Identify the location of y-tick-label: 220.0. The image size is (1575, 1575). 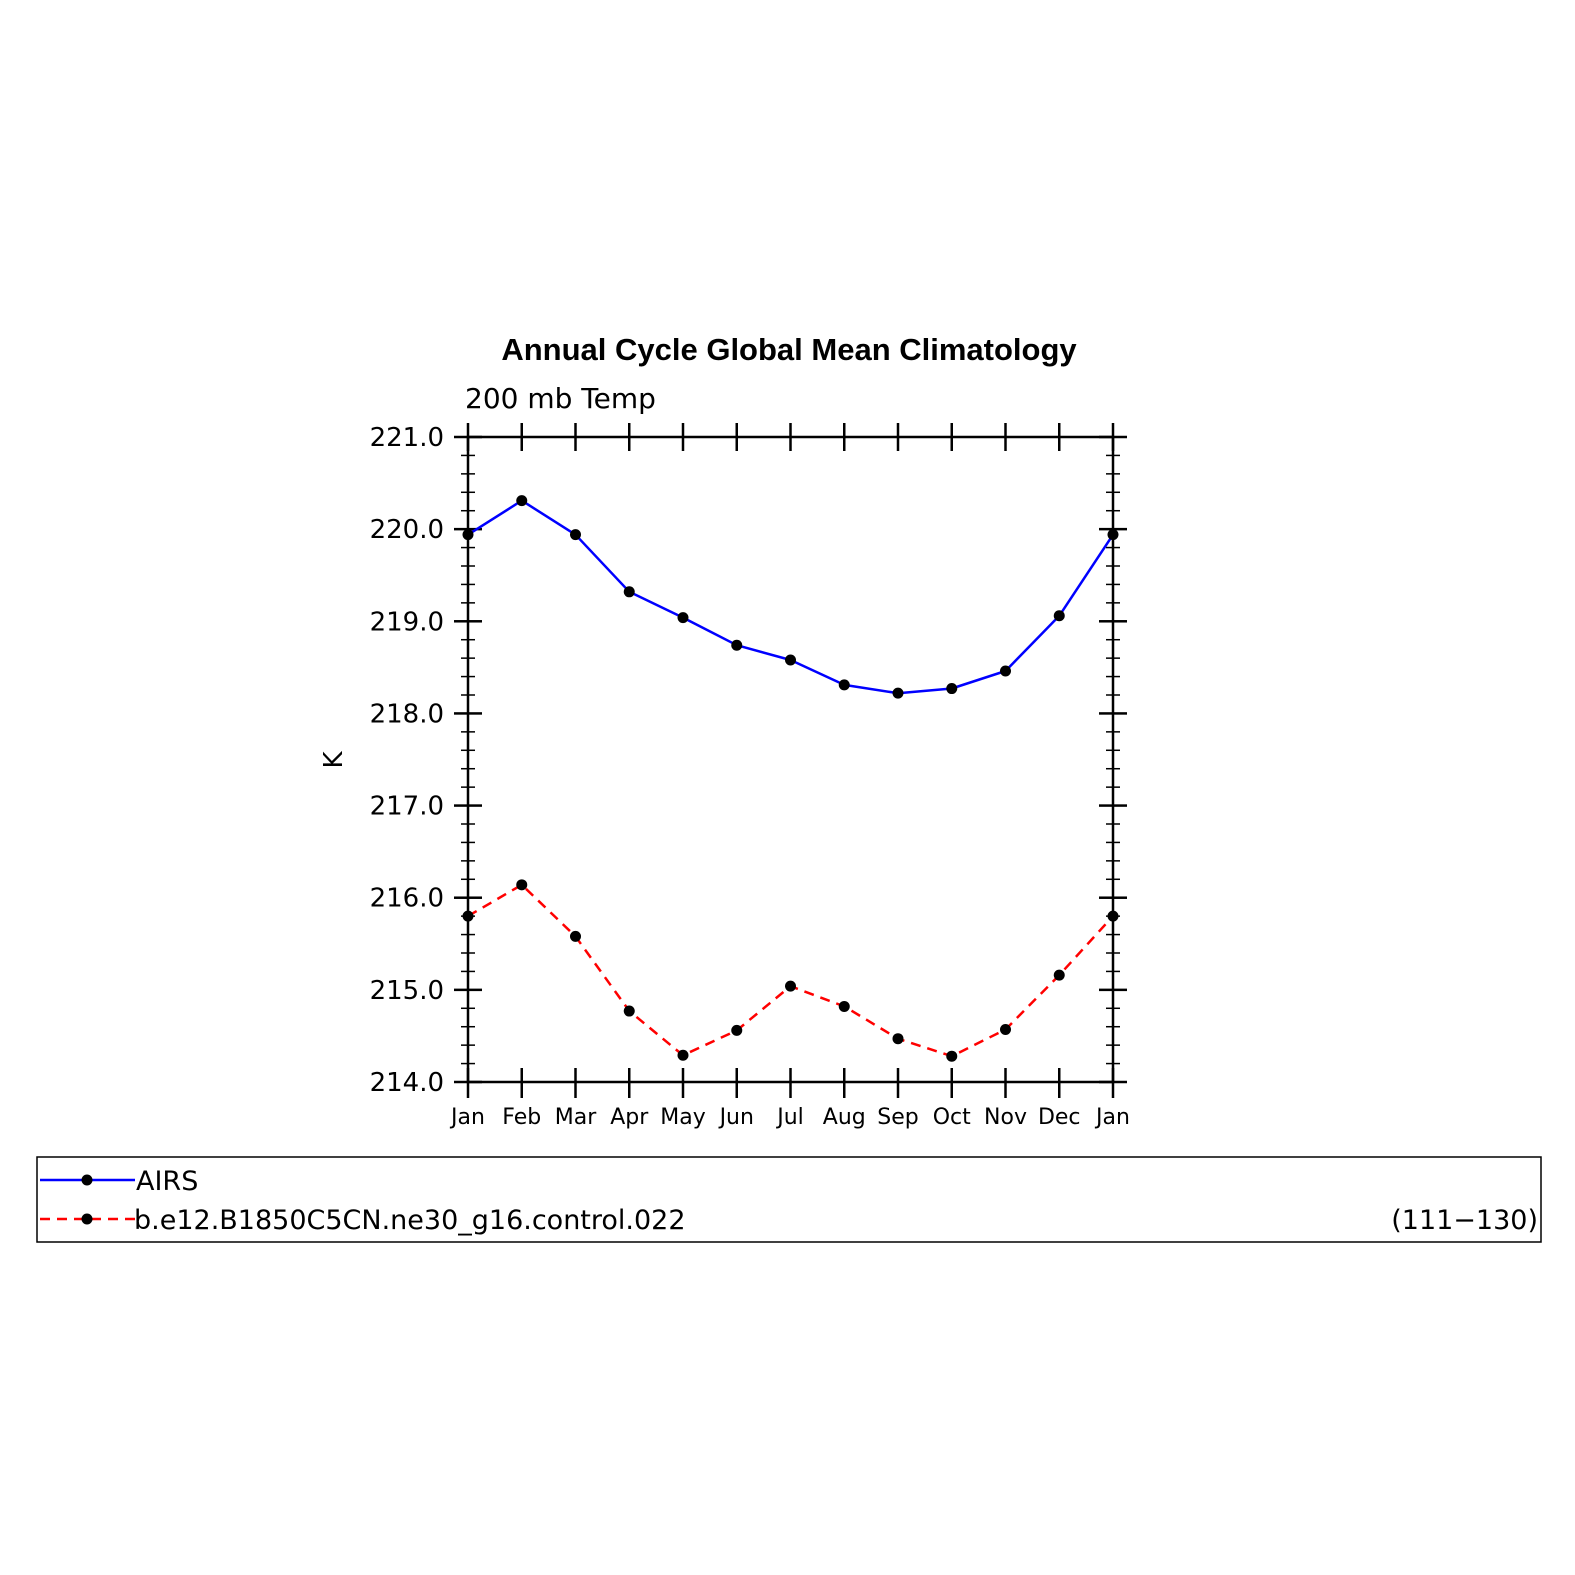
(407, 530).